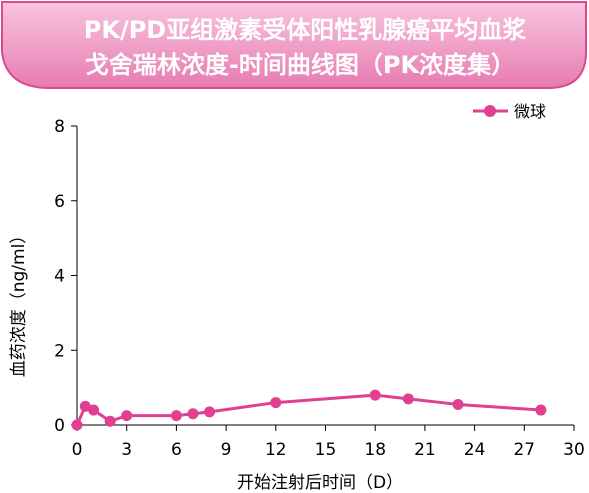 The height and width of the screenshot is (493, 589). What do you see at coordinates (320, 483) in the screenshot?
I see `x-axis-label: 开始注射后时间（D）` at bounding box center [320, 483].